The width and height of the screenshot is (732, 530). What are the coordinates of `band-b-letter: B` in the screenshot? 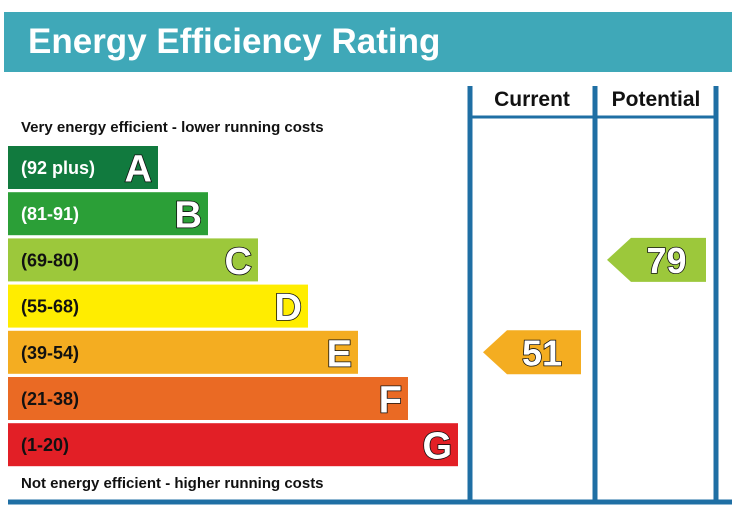 It's located at (188, 216).